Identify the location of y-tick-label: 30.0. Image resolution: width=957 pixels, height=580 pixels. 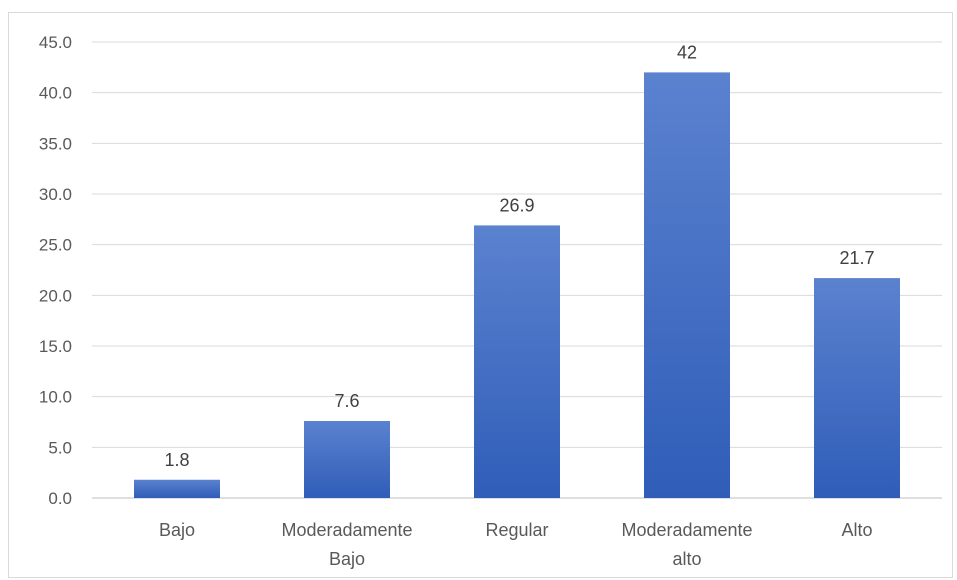
(55, 194).